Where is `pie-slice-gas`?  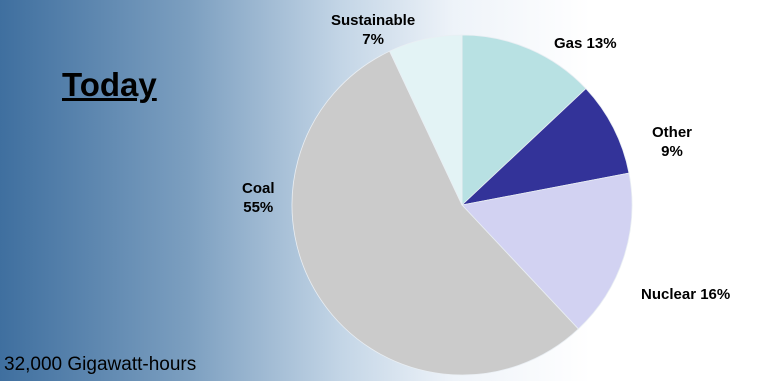 pie-slice-gas is located at coordinates (524, 120).